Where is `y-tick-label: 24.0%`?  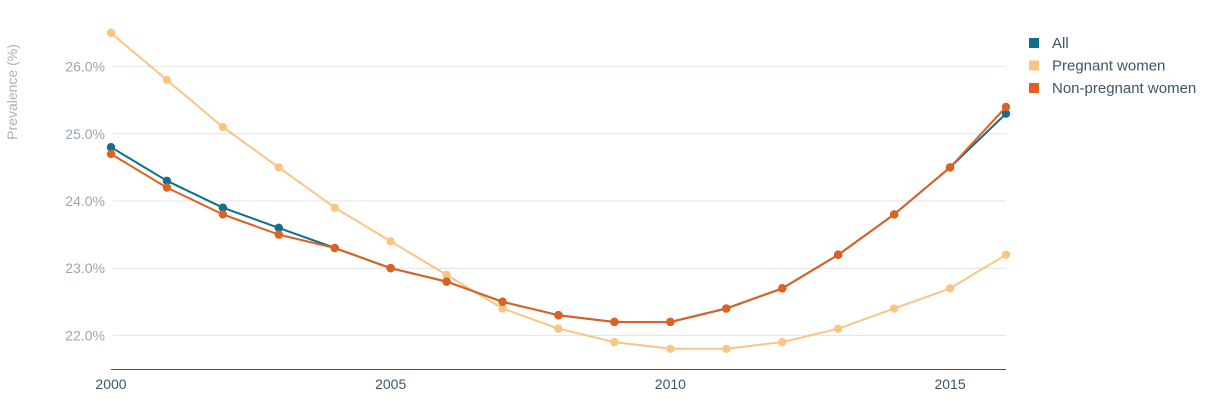 y-tick-label: 24.0% is located at coordinates (85, 201).